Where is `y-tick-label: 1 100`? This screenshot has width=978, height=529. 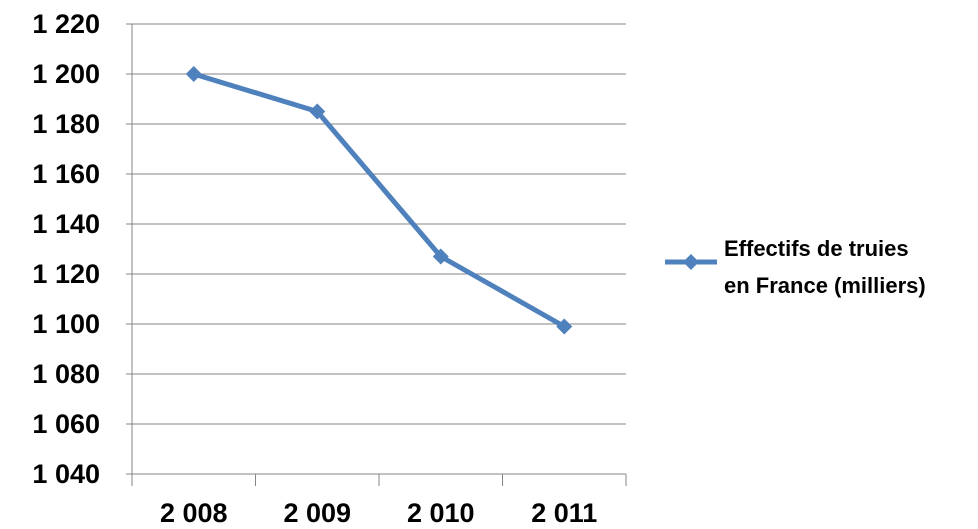 y-tick-label: 1 100 is located at coordinates (66, 324).